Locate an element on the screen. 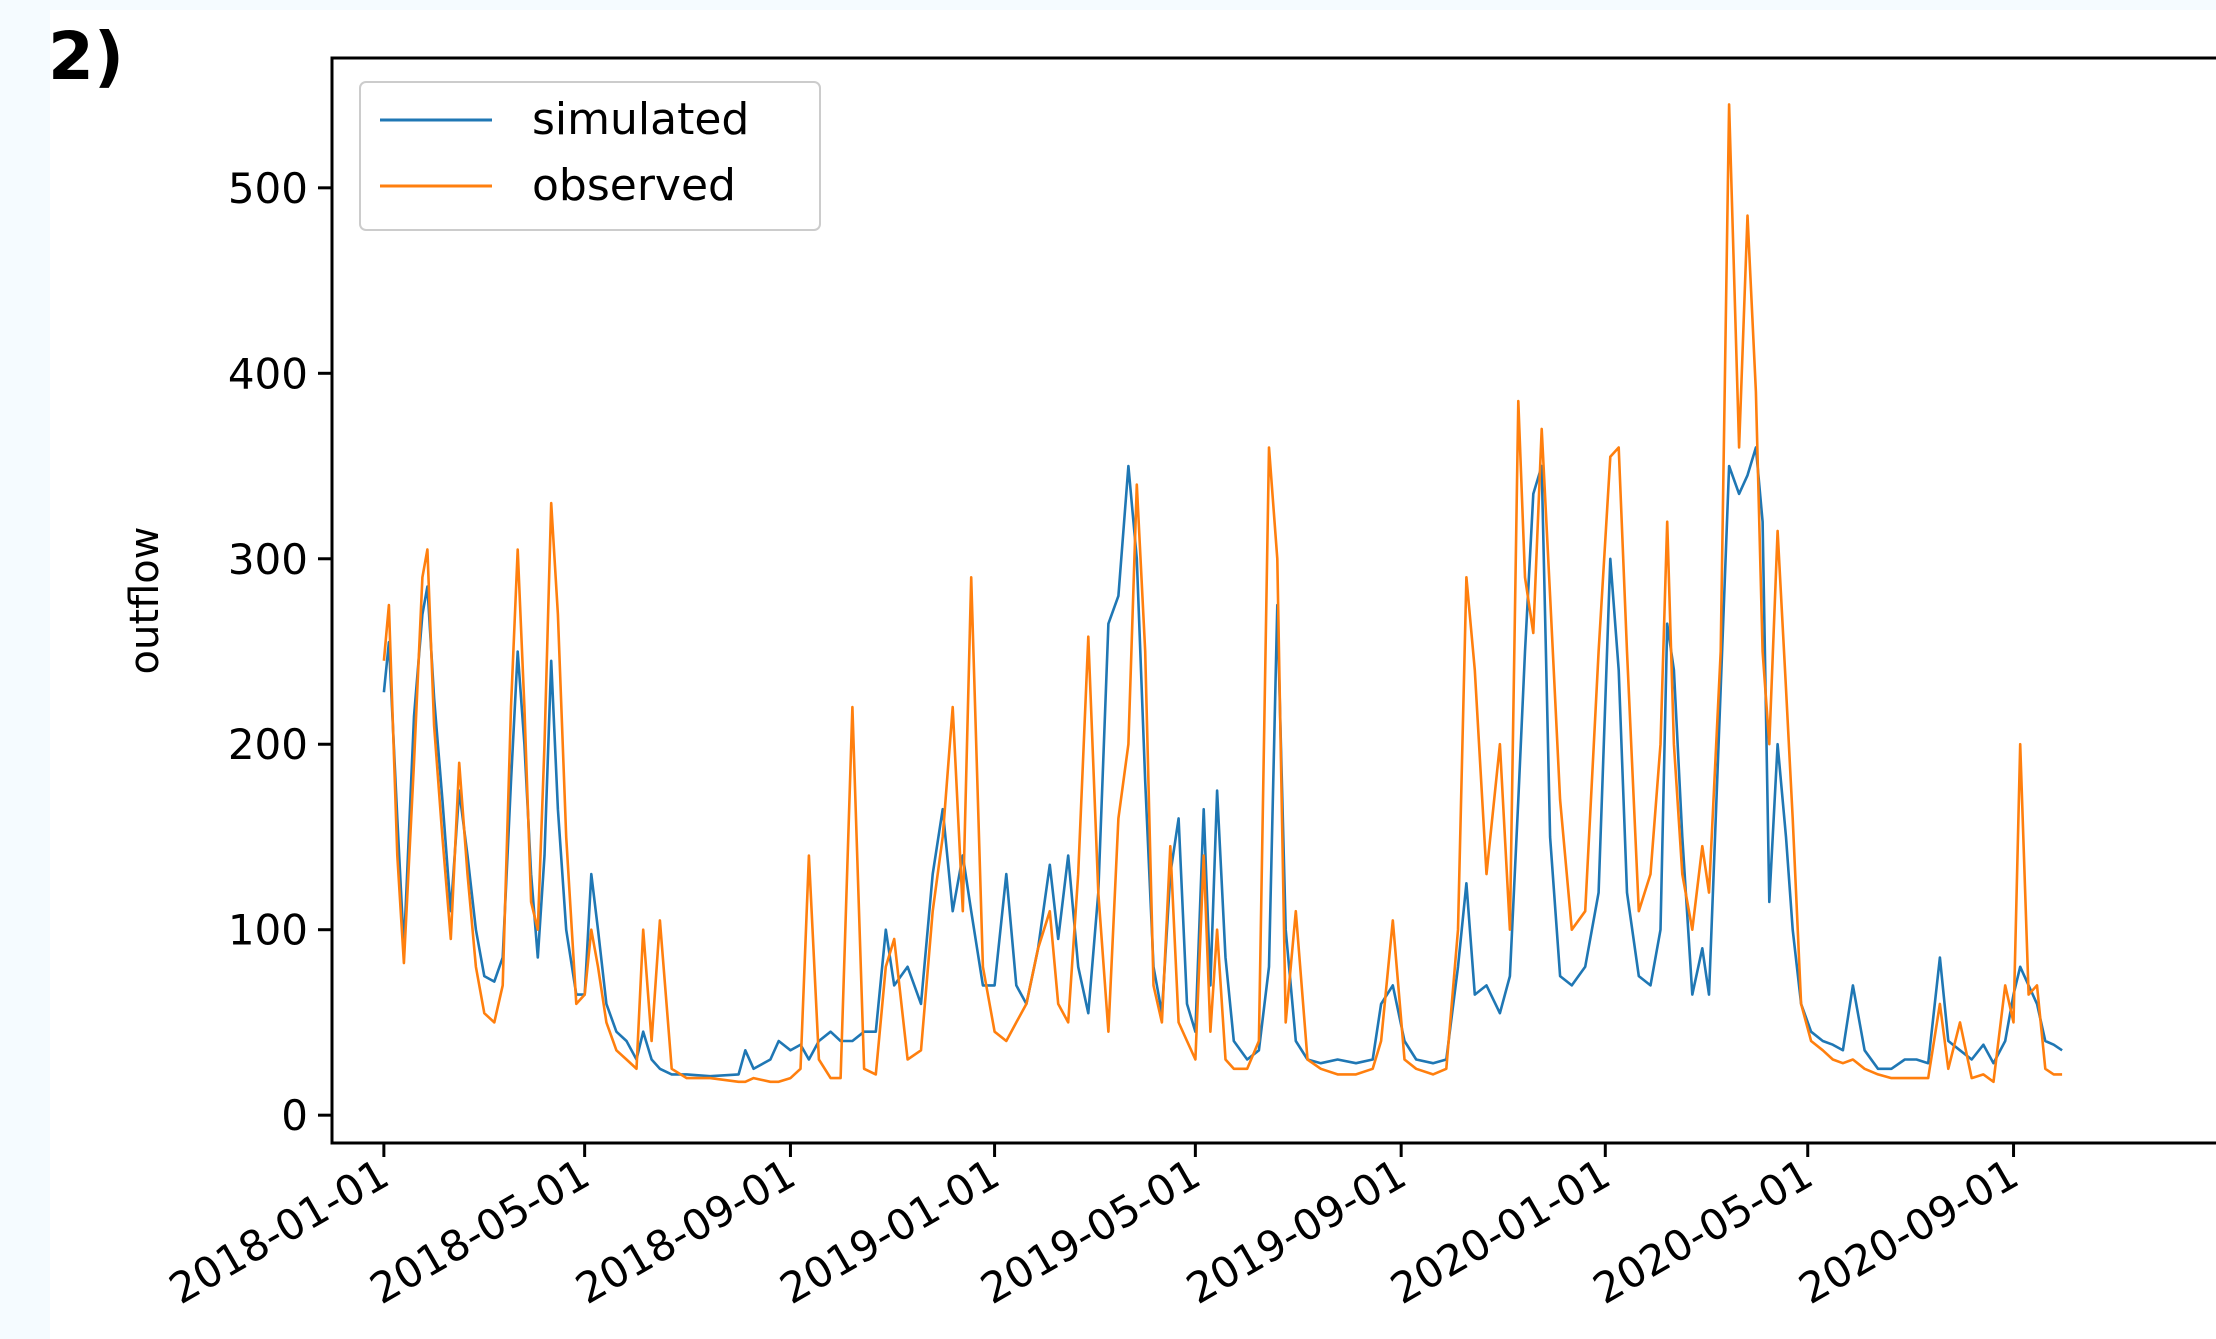  panel-label: 2) is located at coordinates (86, 56).